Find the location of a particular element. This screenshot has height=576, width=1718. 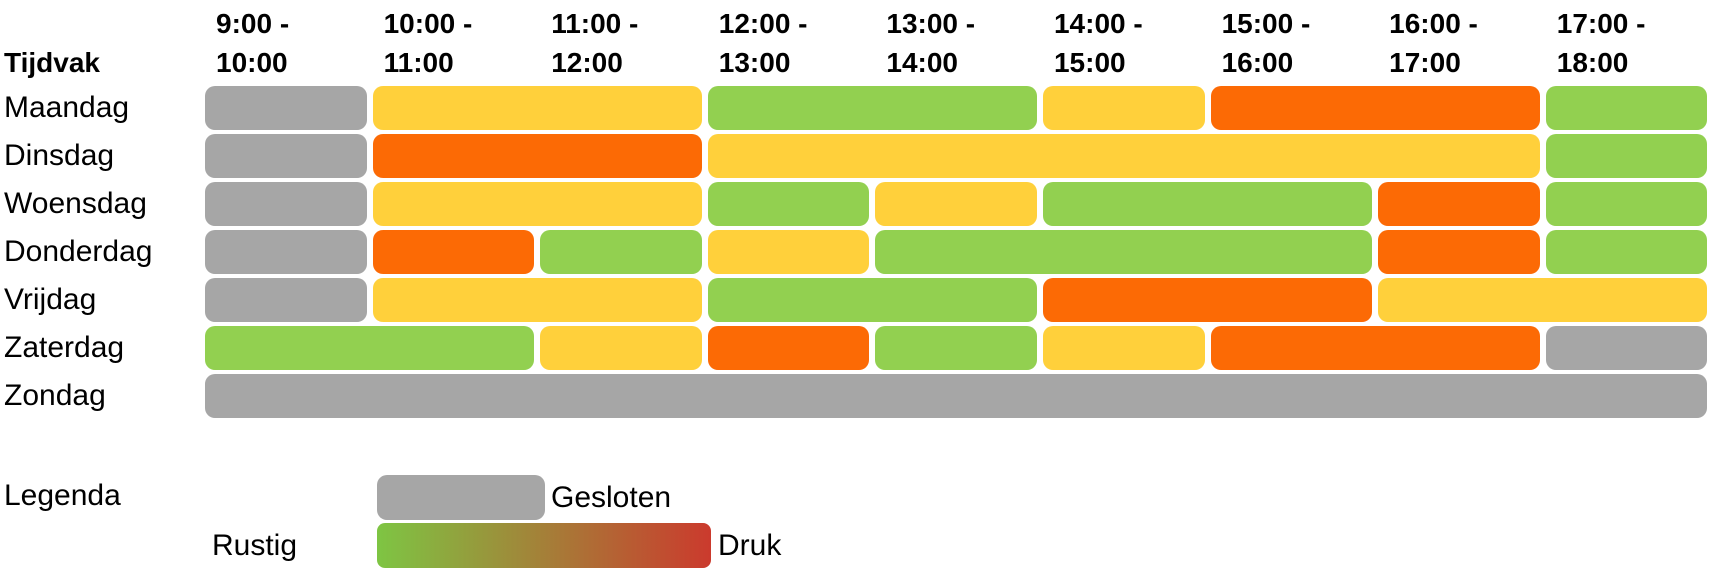

legend-busy-gradient-bar is located at coordinates (544, 545).